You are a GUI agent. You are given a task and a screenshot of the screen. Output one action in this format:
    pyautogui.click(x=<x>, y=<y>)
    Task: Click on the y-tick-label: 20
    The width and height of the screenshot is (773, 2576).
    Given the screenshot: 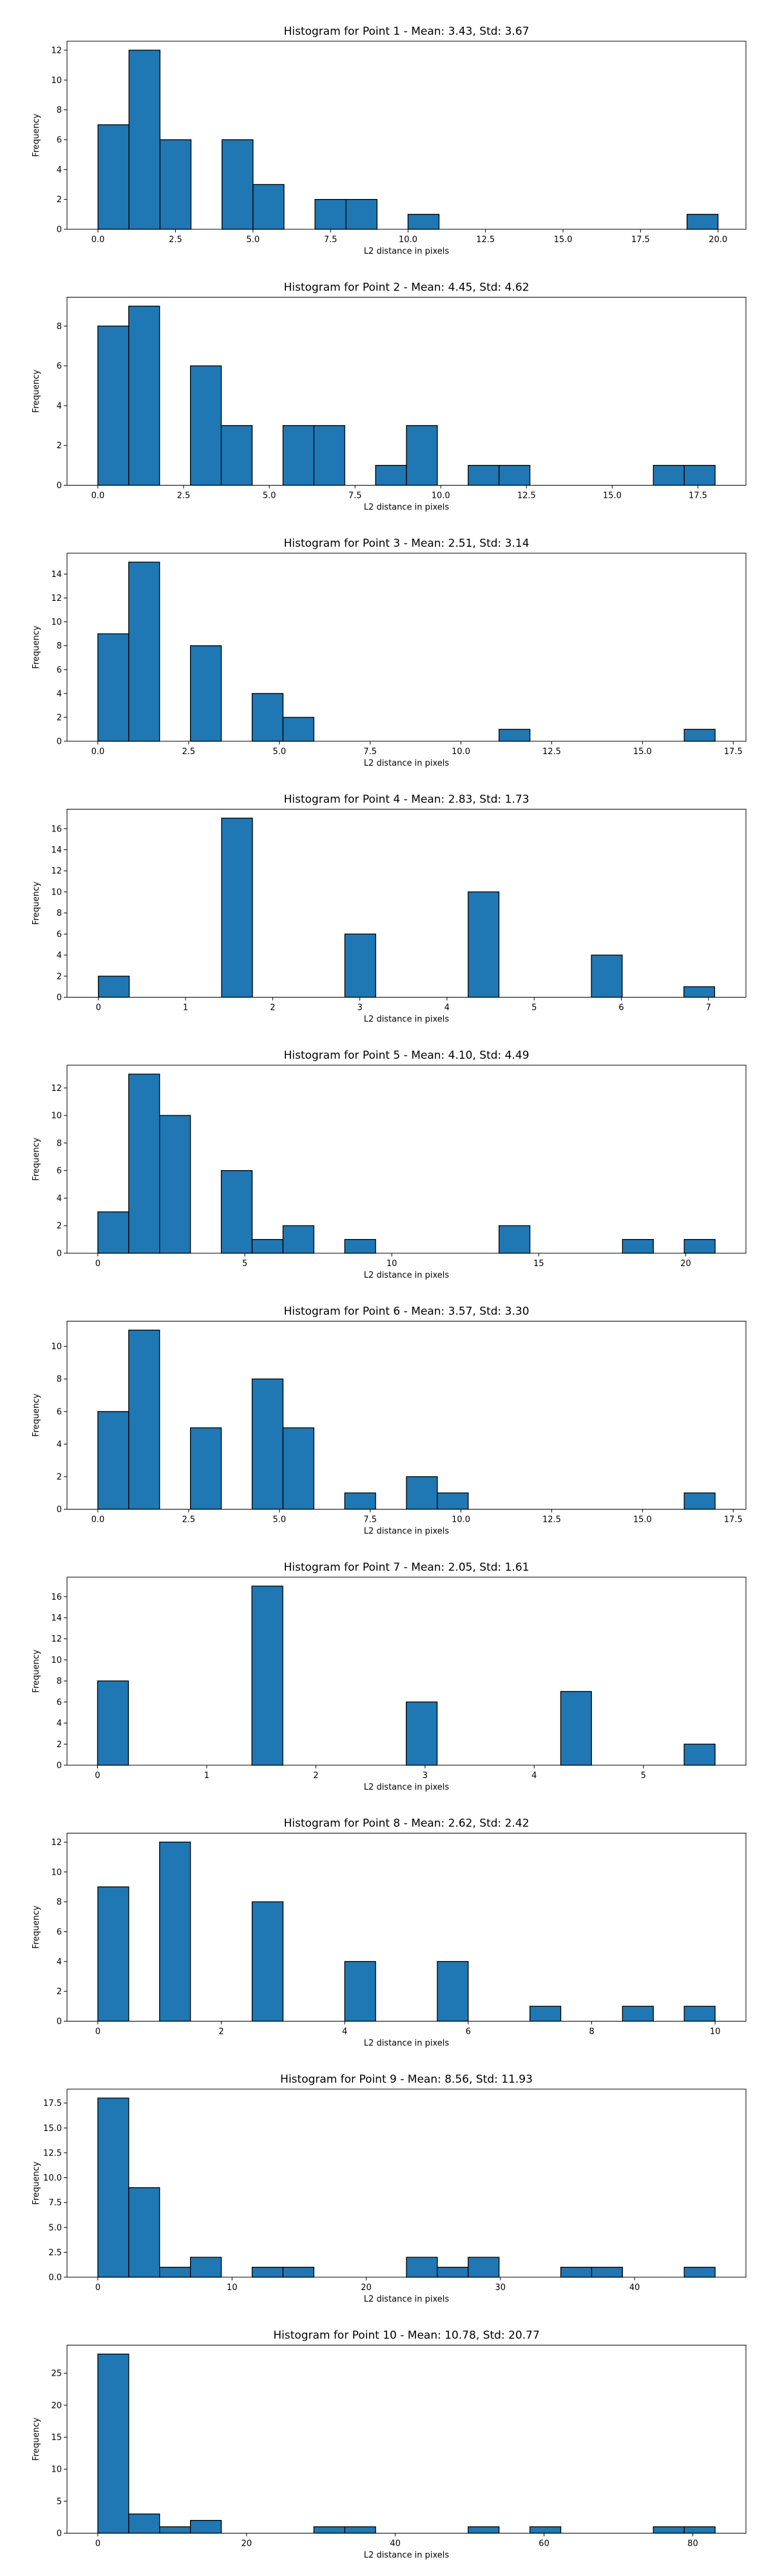 What is the action you would take?
    pyautogui.click(x=56, y=2405)
    